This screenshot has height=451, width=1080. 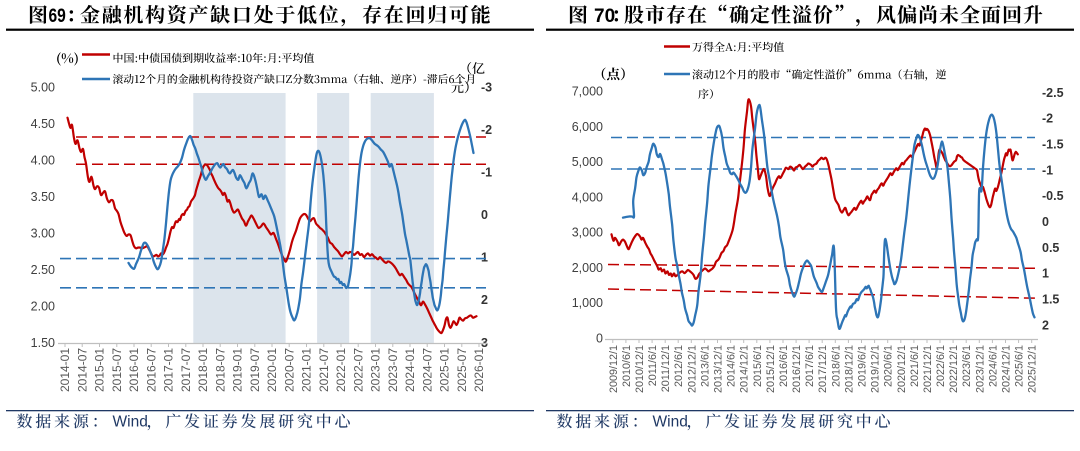 What do you see at coordinates (324, 370) in the screenshot?
I see `svg-text: 2021-07` at bounding box center [324, 370].